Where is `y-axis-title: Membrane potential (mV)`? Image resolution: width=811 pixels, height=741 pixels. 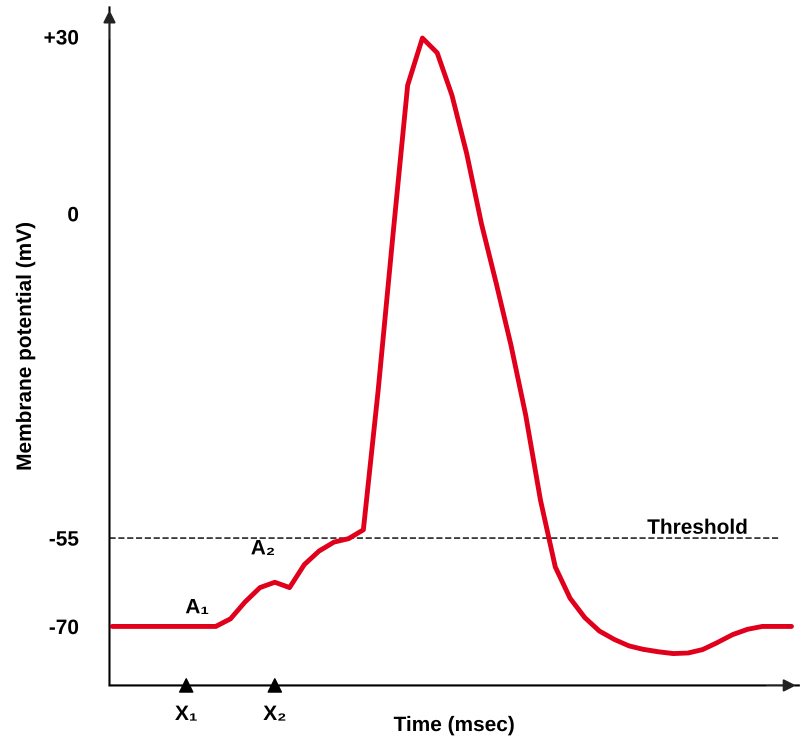 y-axis-title: Membrane potential (mV) is located at coordinates (26, 346).